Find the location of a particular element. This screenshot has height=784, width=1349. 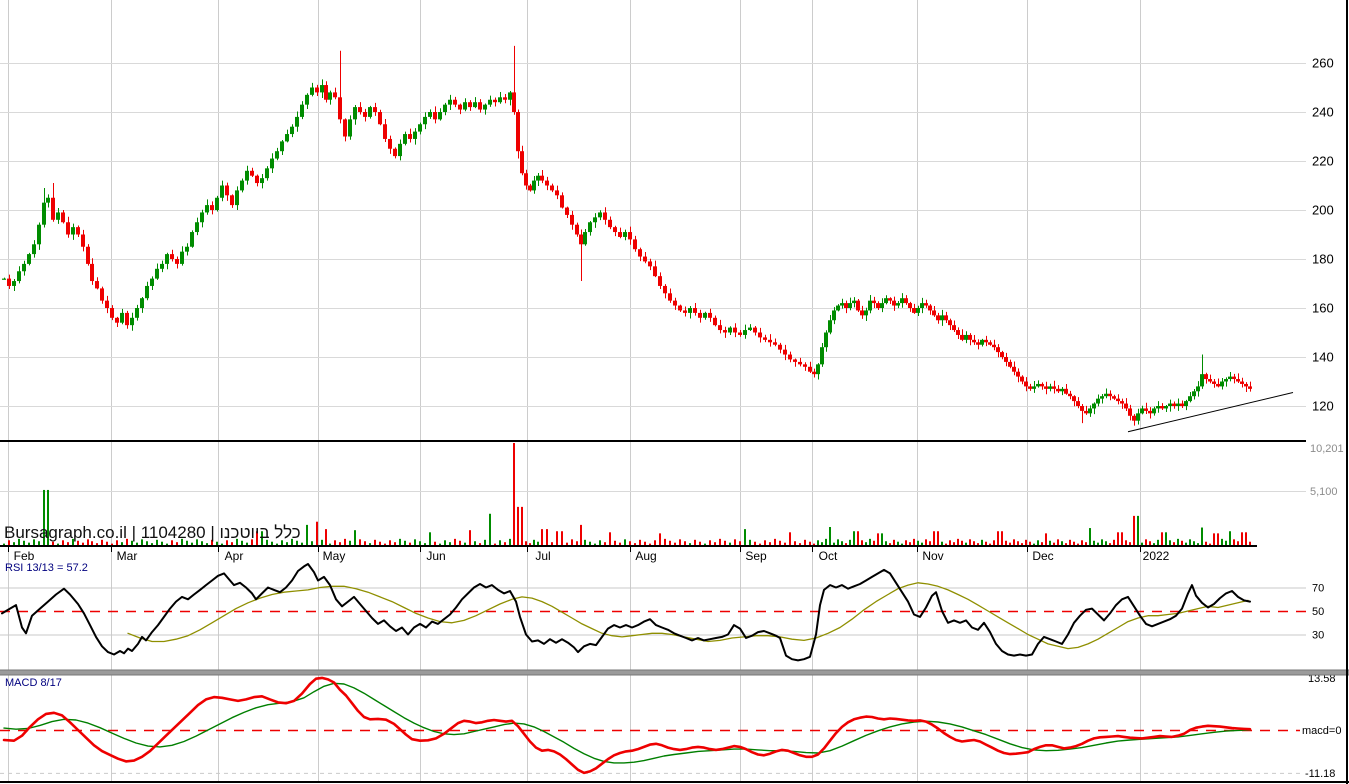

watermark-title: Bursagraph.co.il | 1104280 | כלל ביוטכנו is located at coordinates (152, 532).